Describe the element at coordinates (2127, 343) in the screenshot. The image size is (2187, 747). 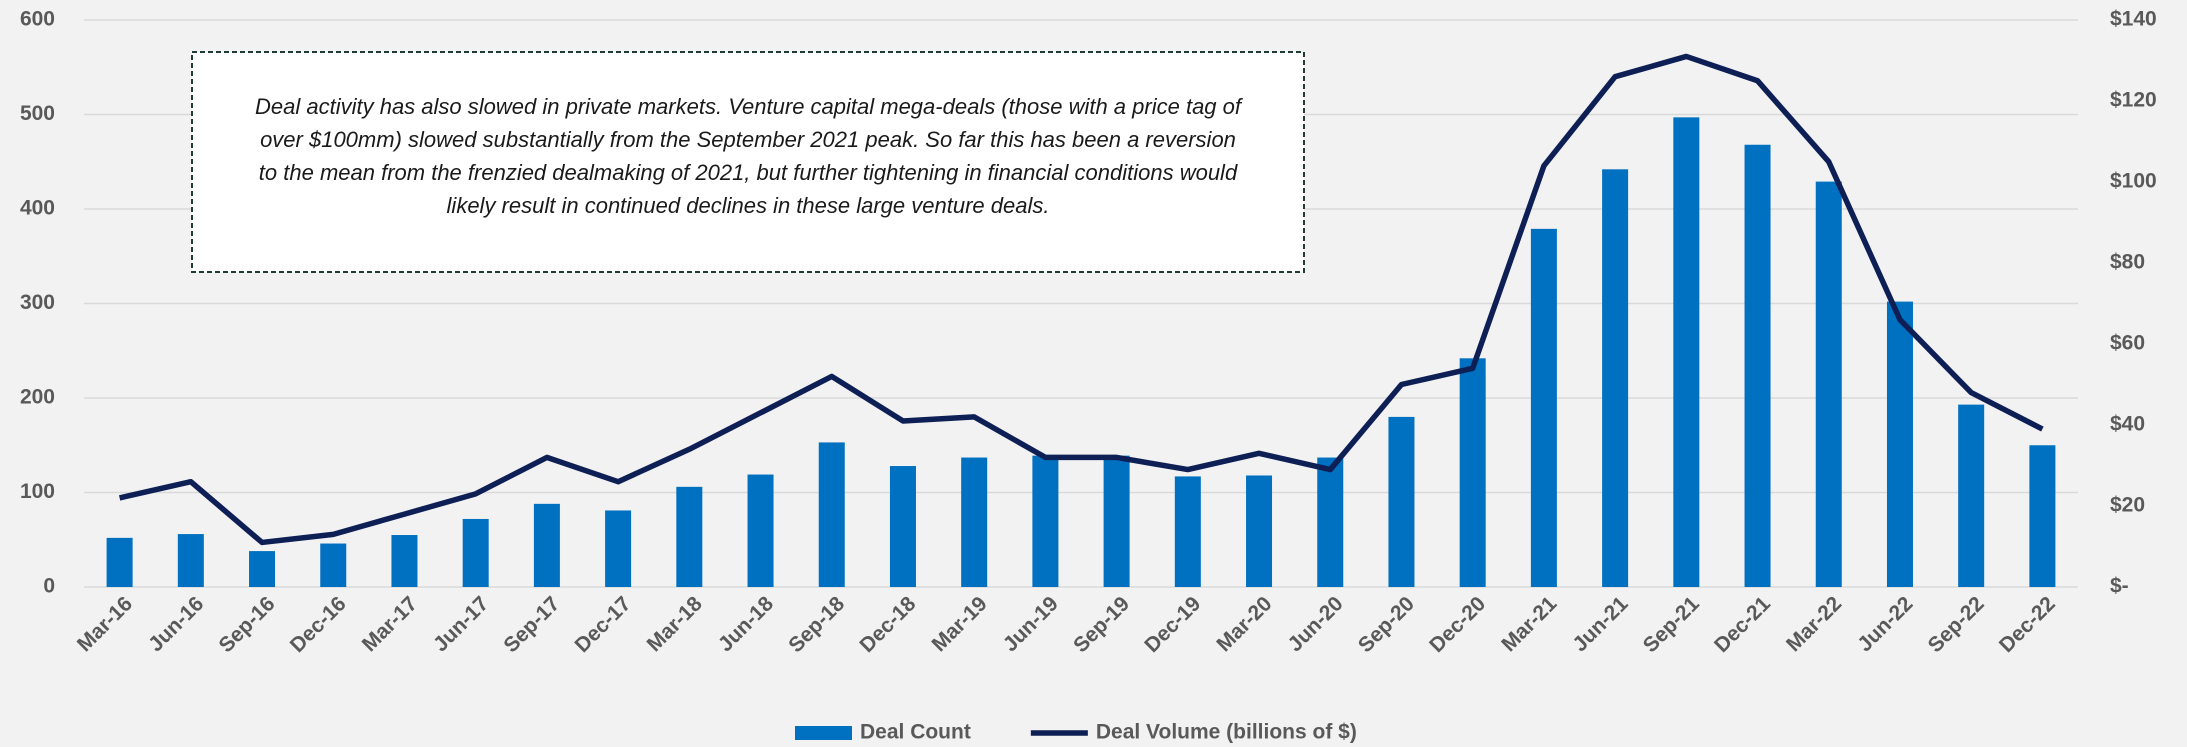
I see `y2-tick-label: $60` at that location.